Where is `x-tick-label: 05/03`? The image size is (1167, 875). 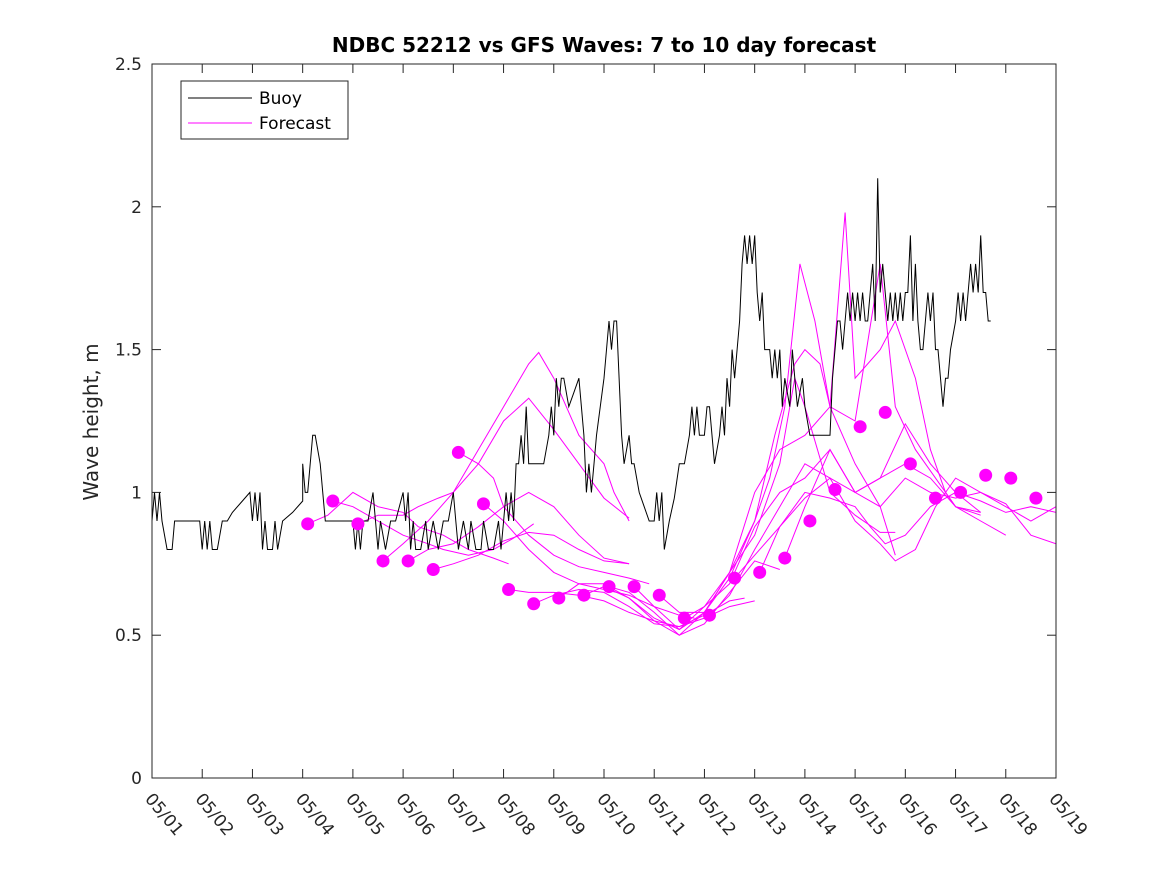 x-tick-label: 05/03 is located at coordinates (264, 815).